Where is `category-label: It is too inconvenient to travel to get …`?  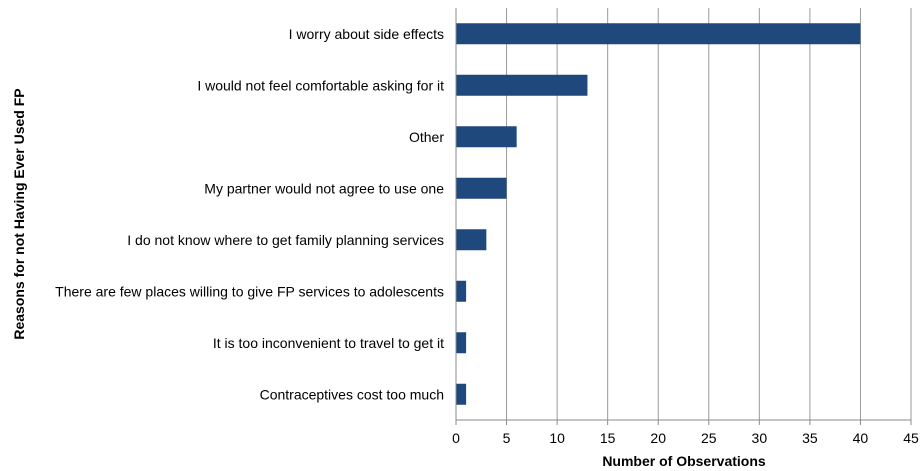 category-label: It is too inconvenient to travel to get … is located at coordinates (328, 343).